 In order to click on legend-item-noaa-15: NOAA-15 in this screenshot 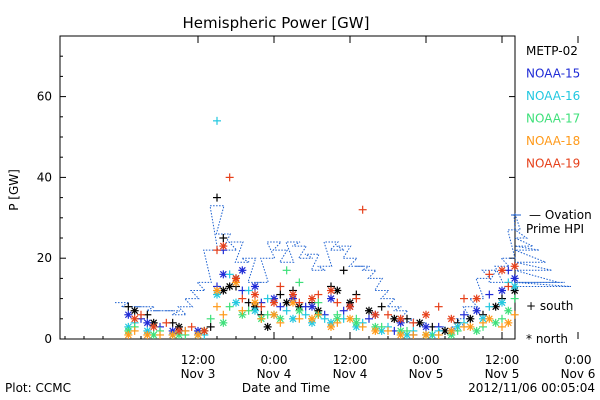, I will do `click(553, 74)`.